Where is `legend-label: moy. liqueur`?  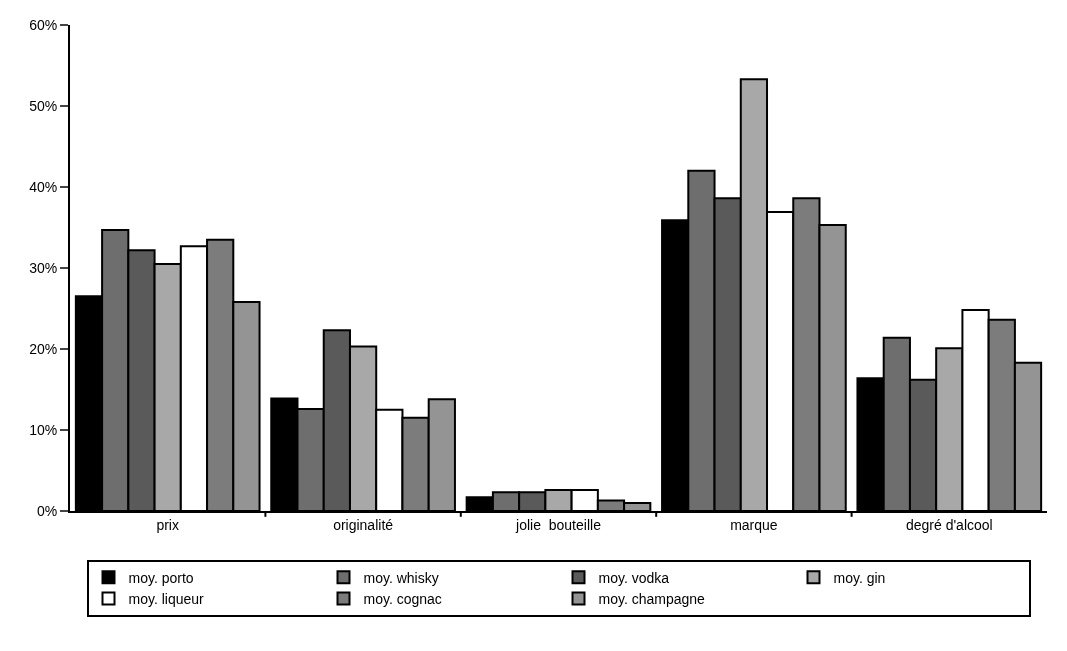 legend-label: moy. liqueur is located at coordinates (166, 598).